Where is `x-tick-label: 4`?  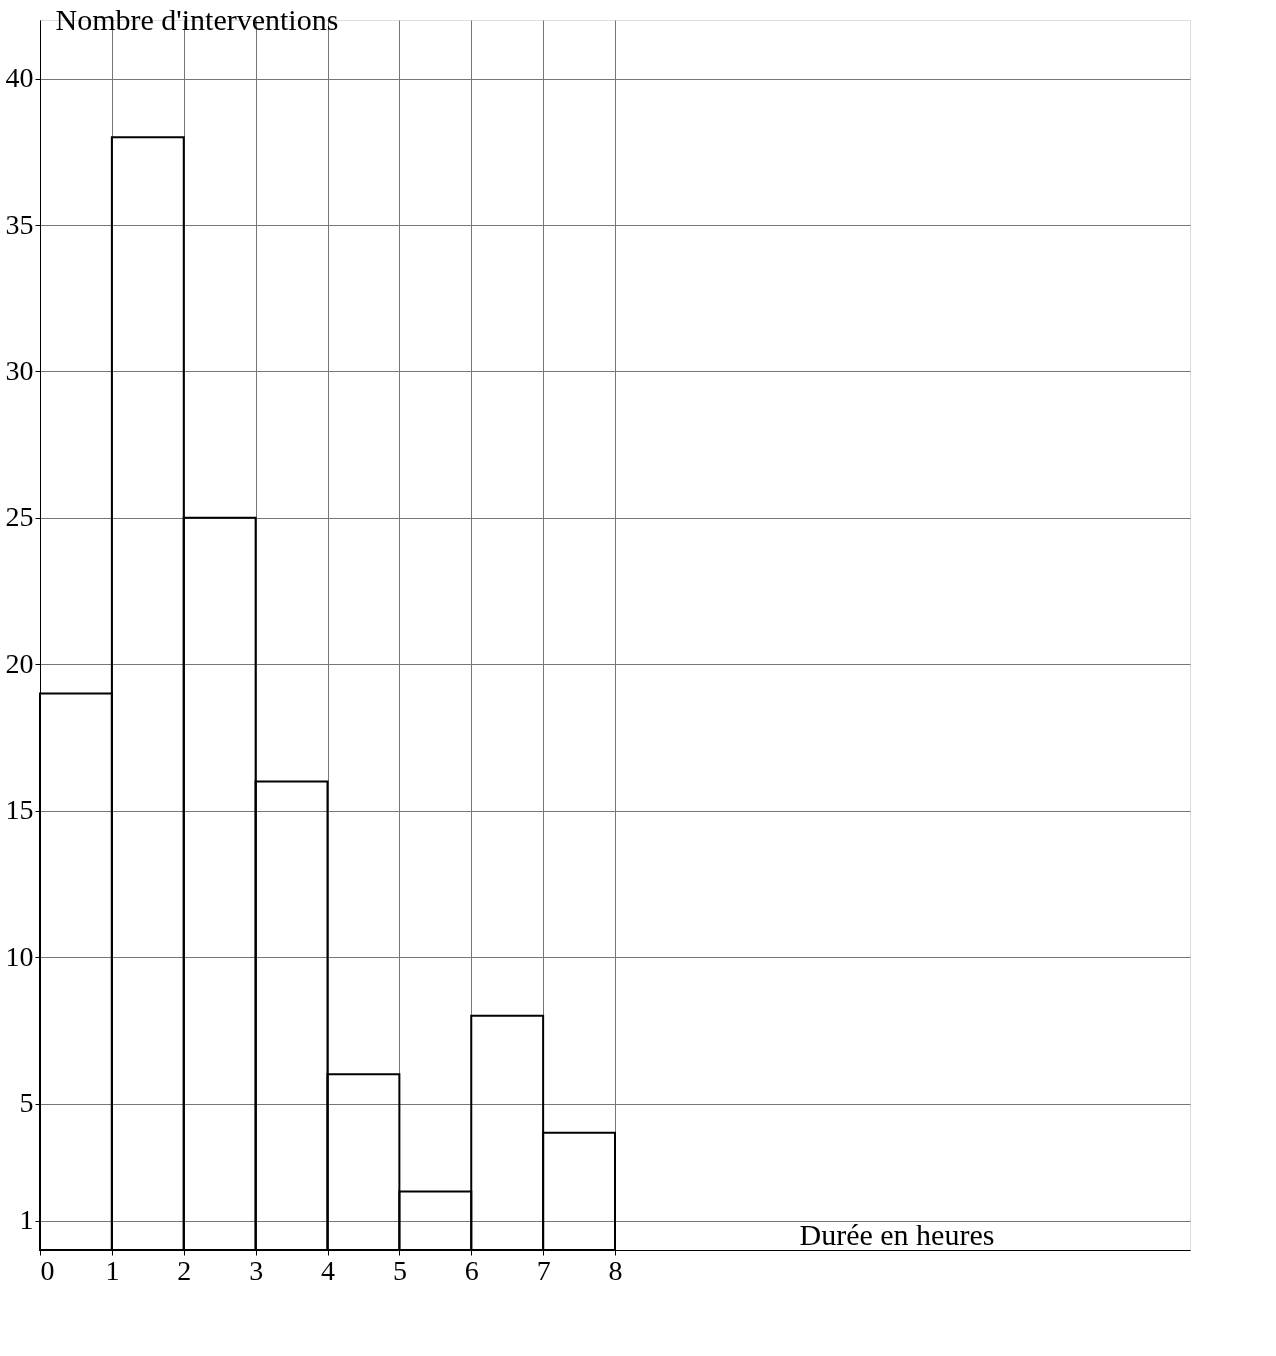 x-tick-label: 4 is located at coordinates (328, 1270).